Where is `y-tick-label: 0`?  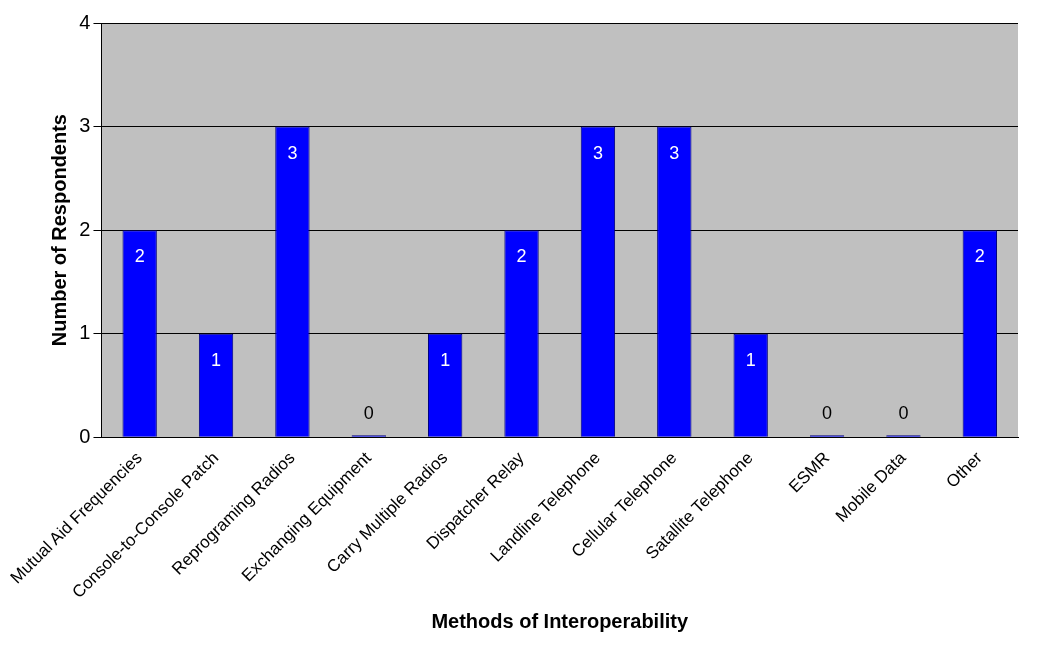 y-tick-label: 0 is located at coordinates (85, 435).